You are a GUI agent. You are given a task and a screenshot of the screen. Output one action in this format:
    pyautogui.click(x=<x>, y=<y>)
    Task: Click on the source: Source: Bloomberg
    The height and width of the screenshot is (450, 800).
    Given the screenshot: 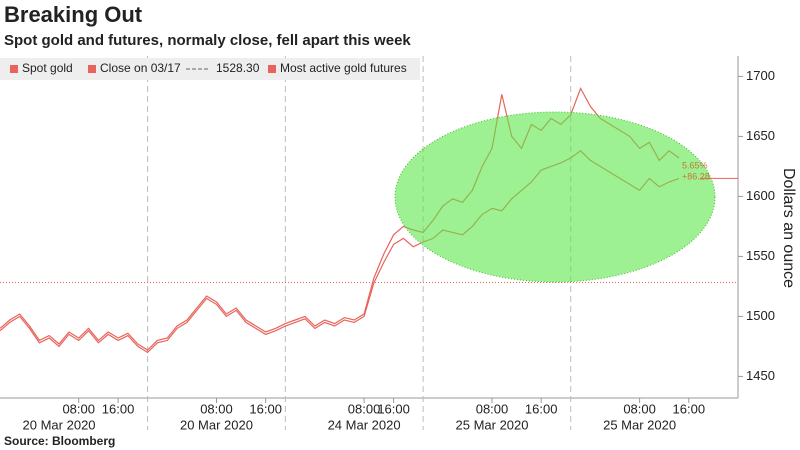 What is the action you would take?
    pyautogui.click(x=59, y=441)
    